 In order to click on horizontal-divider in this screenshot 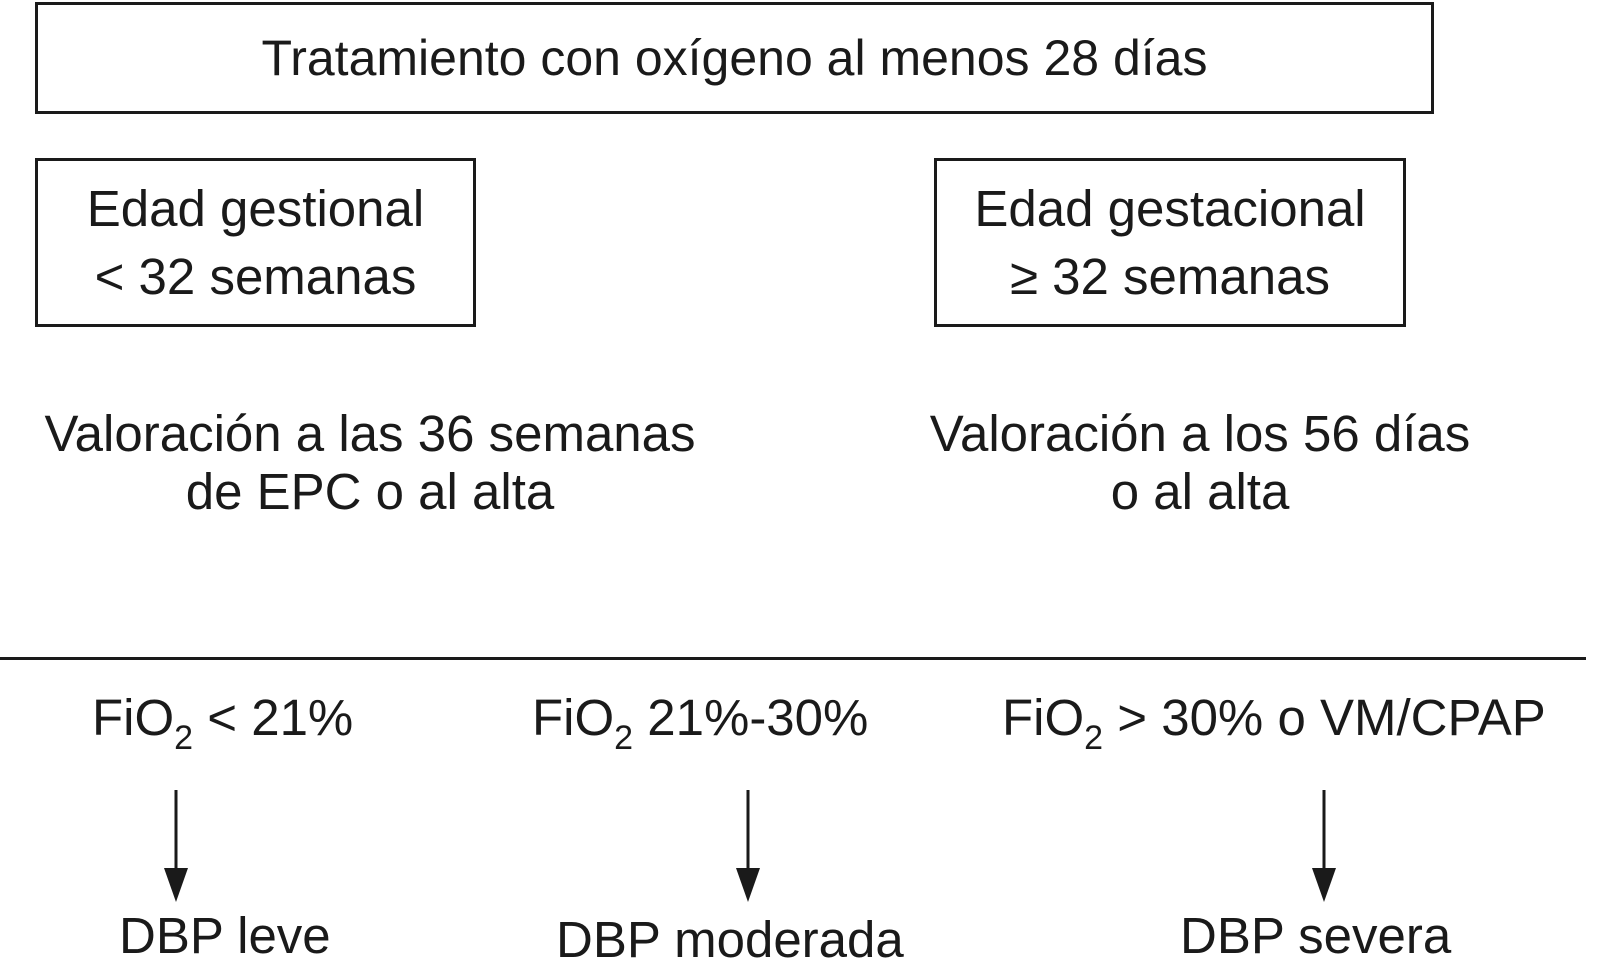, I will do `click(793, 658)`.